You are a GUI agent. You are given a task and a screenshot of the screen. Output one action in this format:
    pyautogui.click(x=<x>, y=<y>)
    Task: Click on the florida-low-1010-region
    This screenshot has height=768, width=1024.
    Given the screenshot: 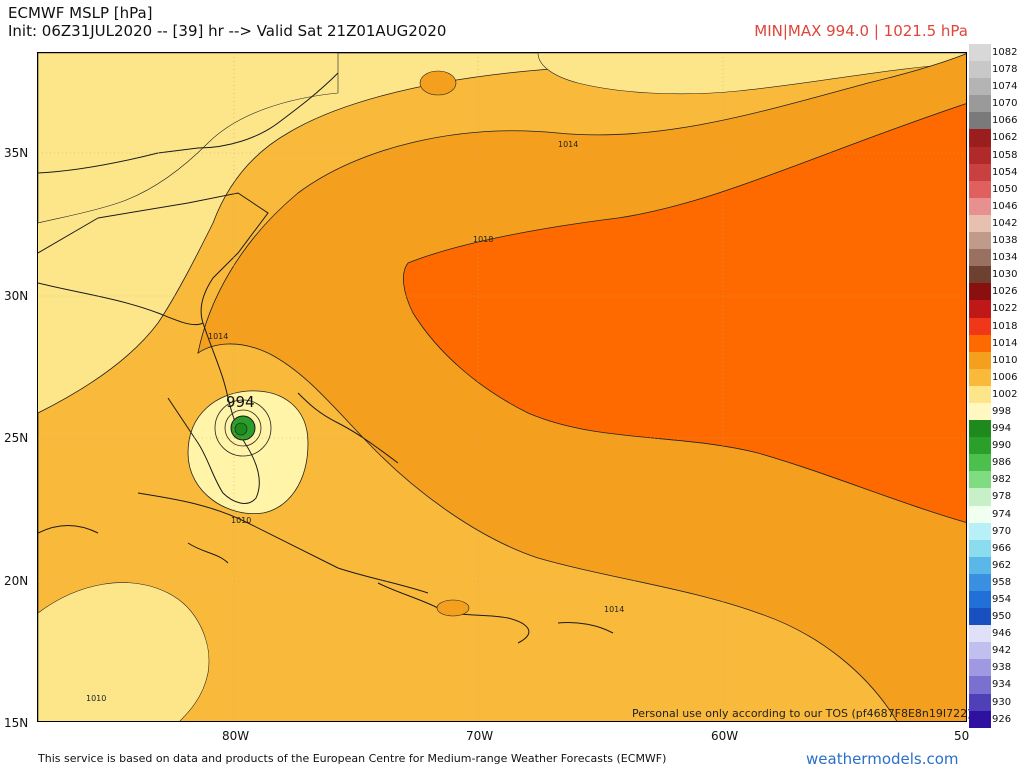 What is the action you would take?
    pyautogui.click(x=248, y=452)
    